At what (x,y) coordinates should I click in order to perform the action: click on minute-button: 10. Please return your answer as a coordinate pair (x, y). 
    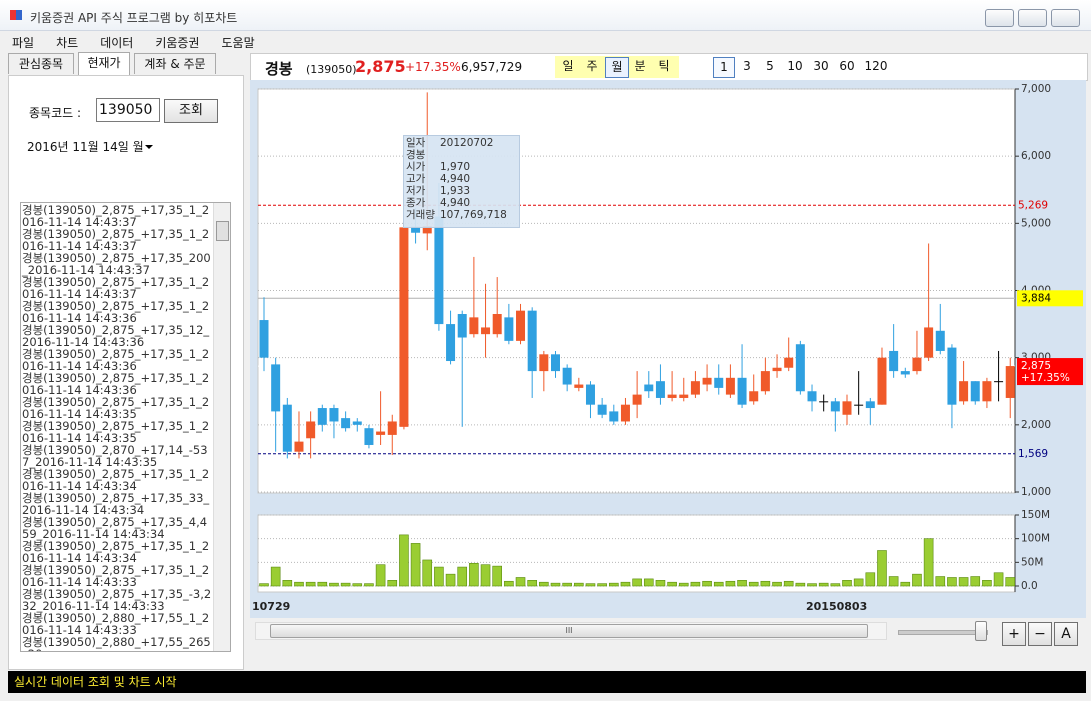
    Looking at the image, I should click on (795, 66).